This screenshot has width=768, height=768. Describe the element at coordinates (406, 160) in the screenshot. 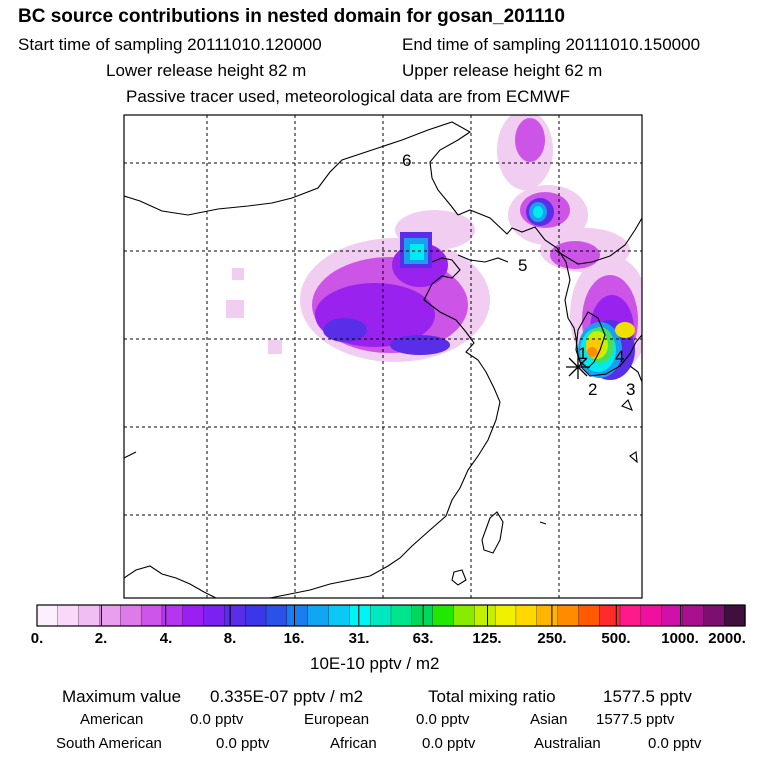

I see `region-label-6: 6` at that location.